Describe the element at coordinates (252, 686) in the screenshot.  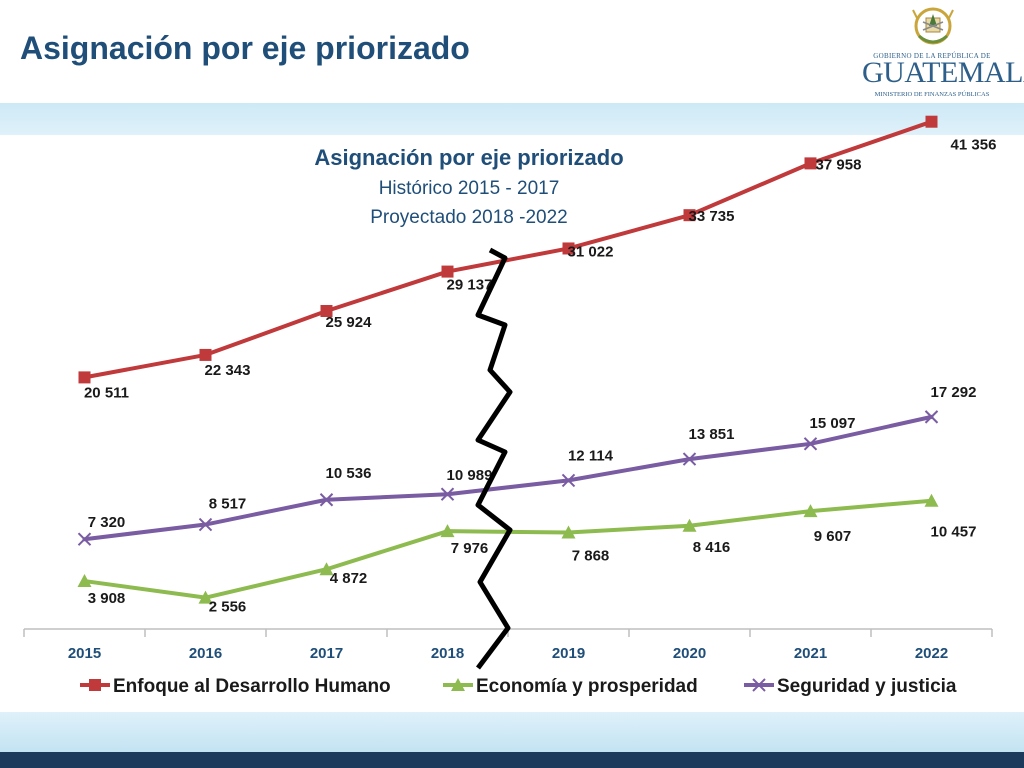
I see `legend-label: Enfoque al Desarrollo Humano` at that location.